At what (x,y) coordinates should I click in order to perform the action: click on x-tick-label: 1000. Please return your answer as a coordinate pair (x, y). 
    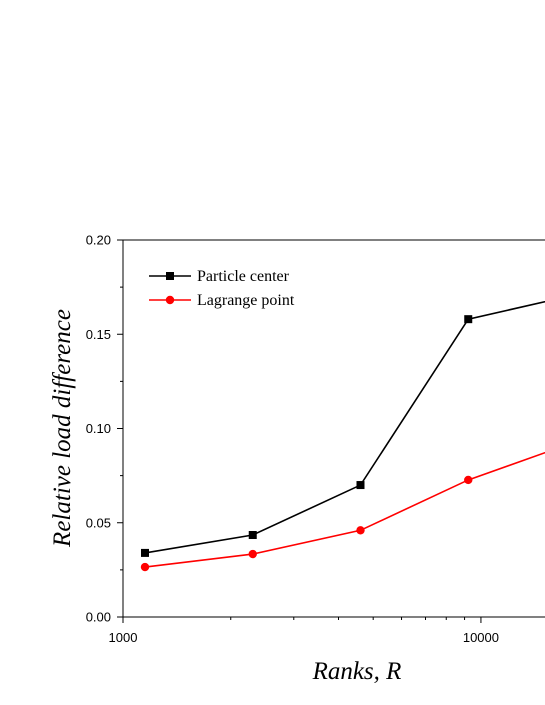
    Looking at the image, I should click on (123, 637).